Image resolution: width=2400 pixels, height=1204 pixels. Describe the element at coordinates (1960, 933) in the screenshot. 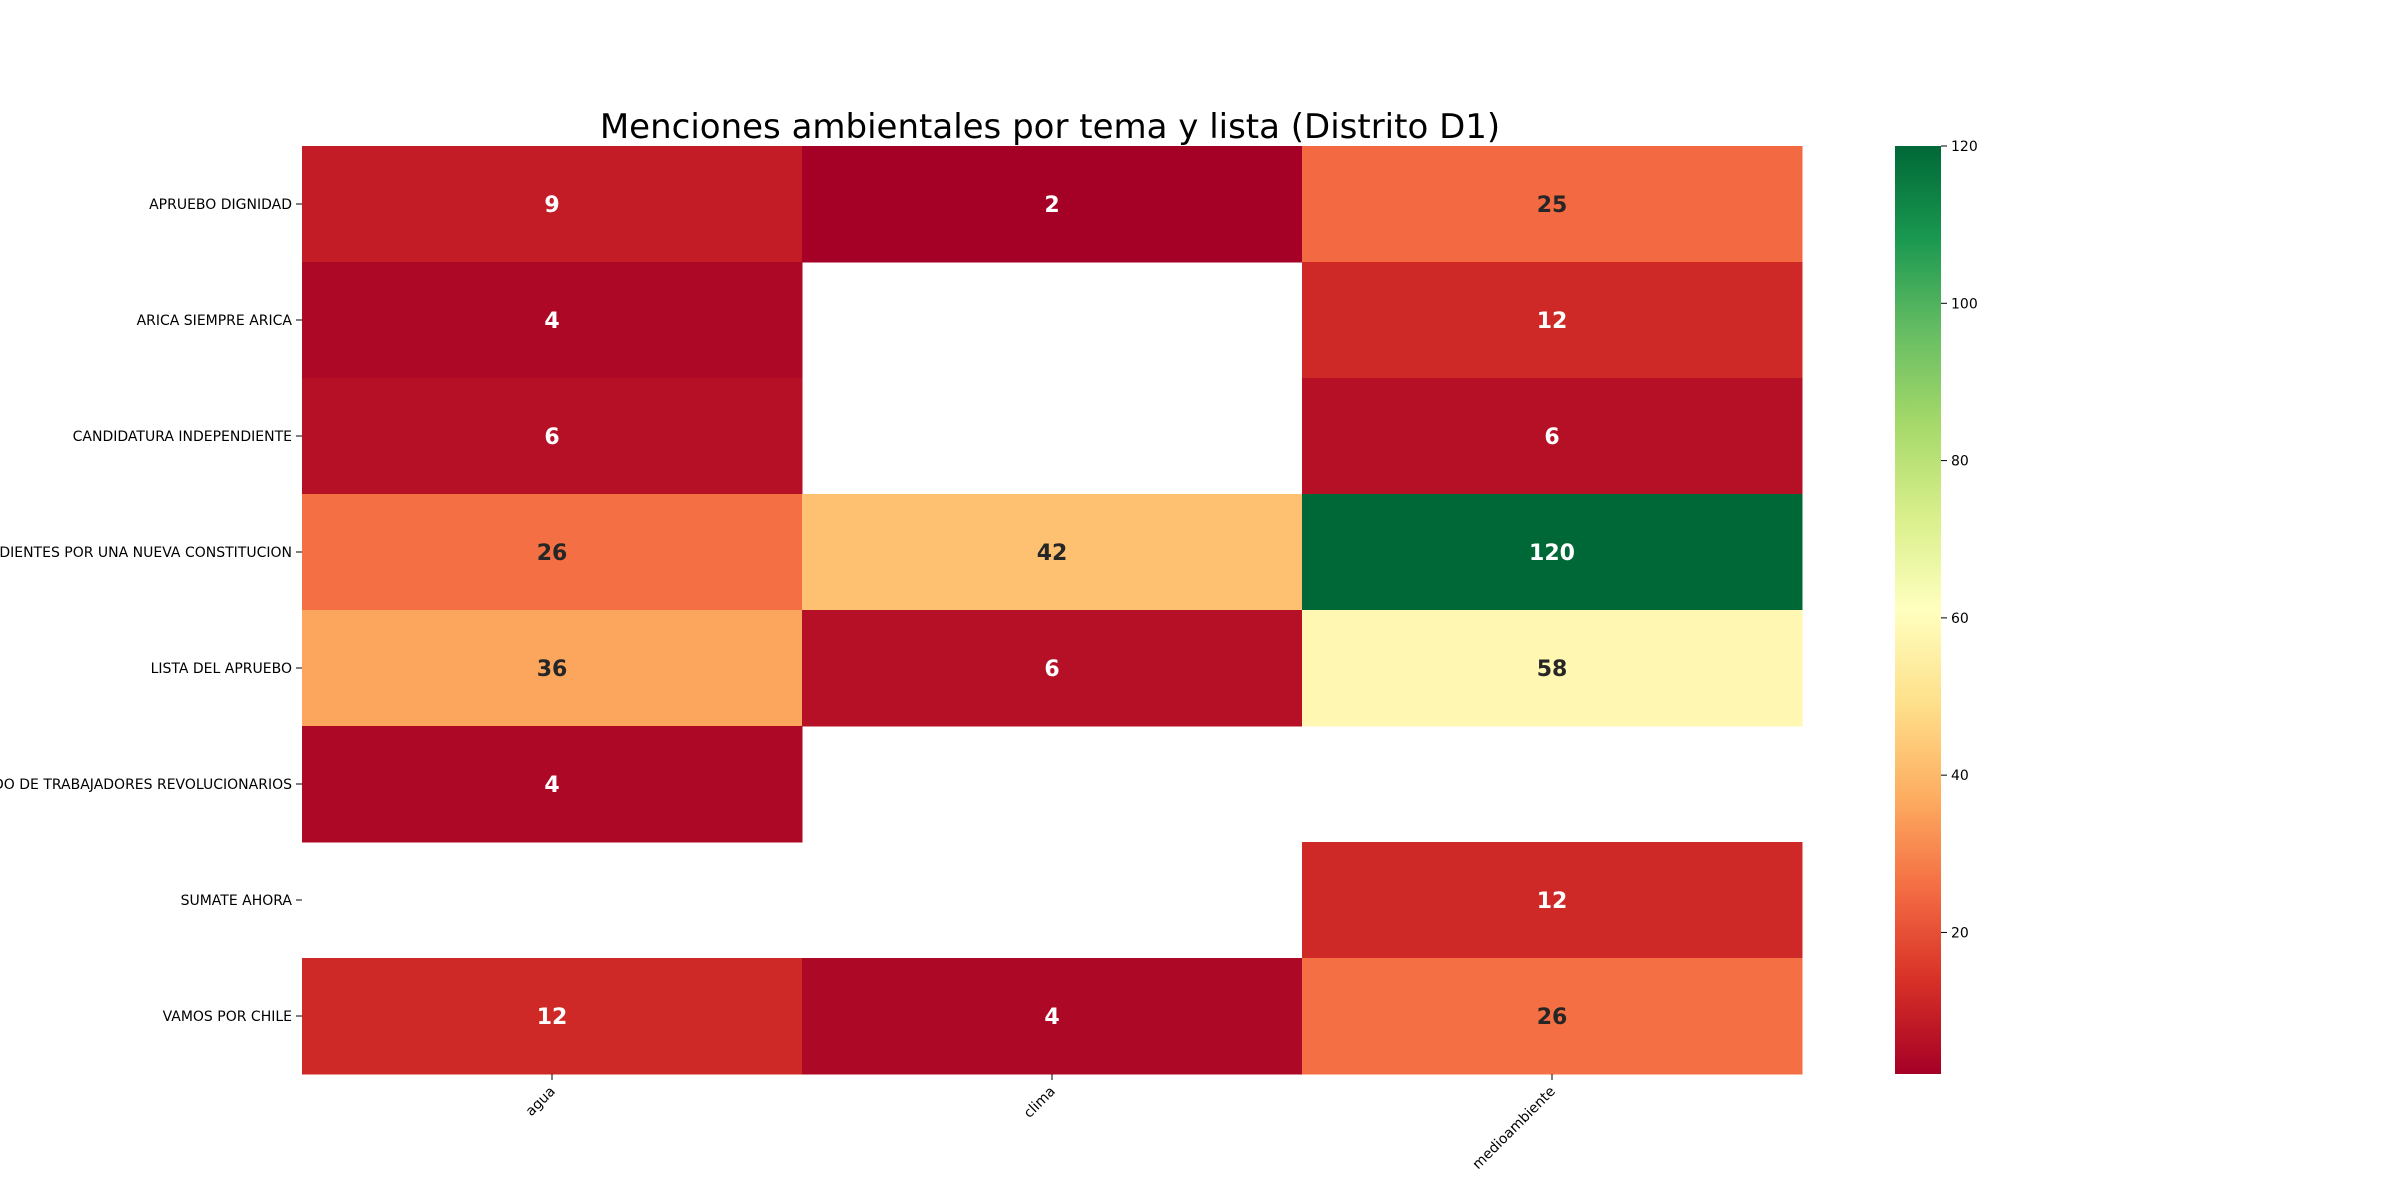

I see `colorbar-tick-label: 20` at that location.